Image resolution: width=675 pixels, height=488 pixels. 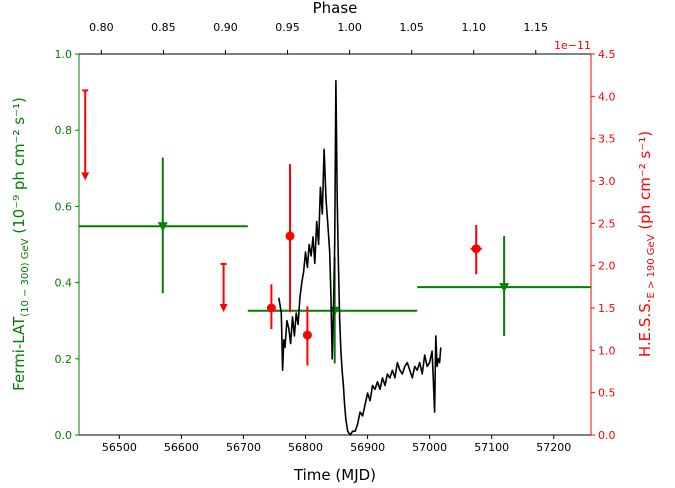 I want to click on phase-tick-label: 0.85, so click(x=163, y=27).